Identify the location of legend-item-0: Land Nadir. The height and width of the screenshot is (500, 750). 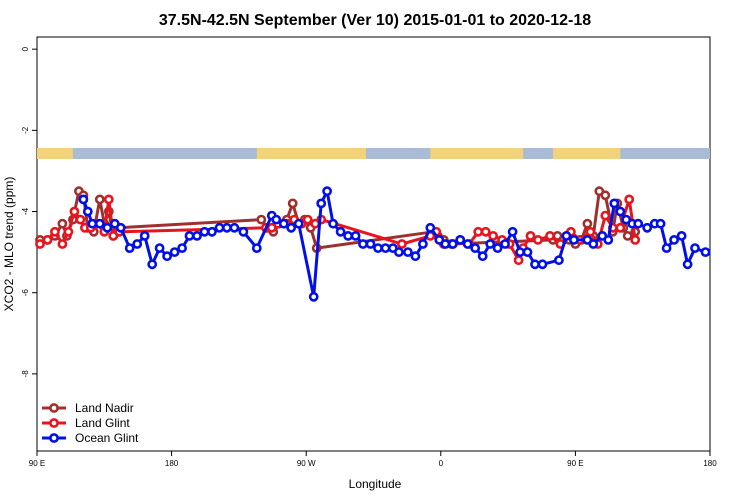
(88, 408).